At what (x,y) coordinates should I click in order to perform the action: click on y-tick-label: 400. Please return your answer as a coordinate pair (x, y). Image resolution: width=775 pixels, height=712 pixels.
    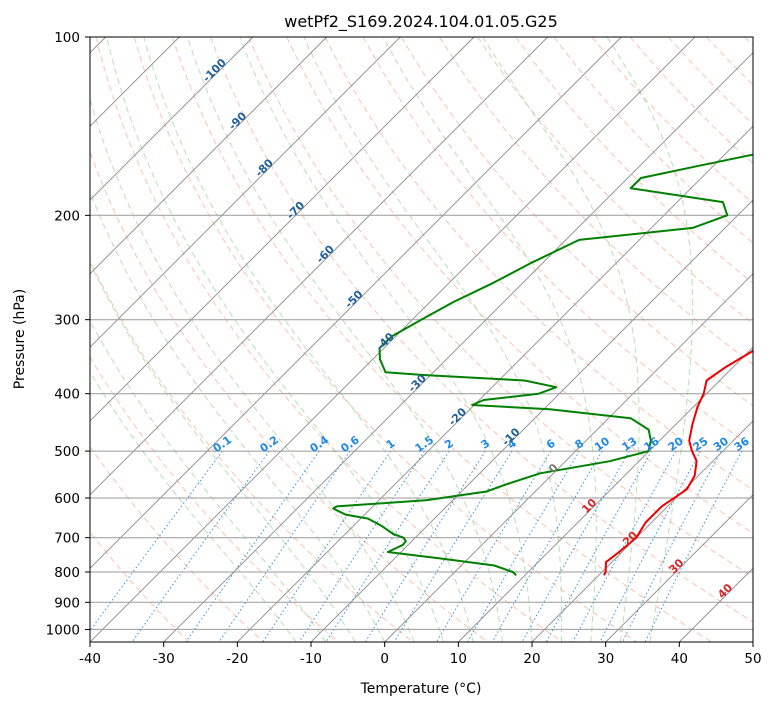
    Looking at the image, I should click on (67, 395).